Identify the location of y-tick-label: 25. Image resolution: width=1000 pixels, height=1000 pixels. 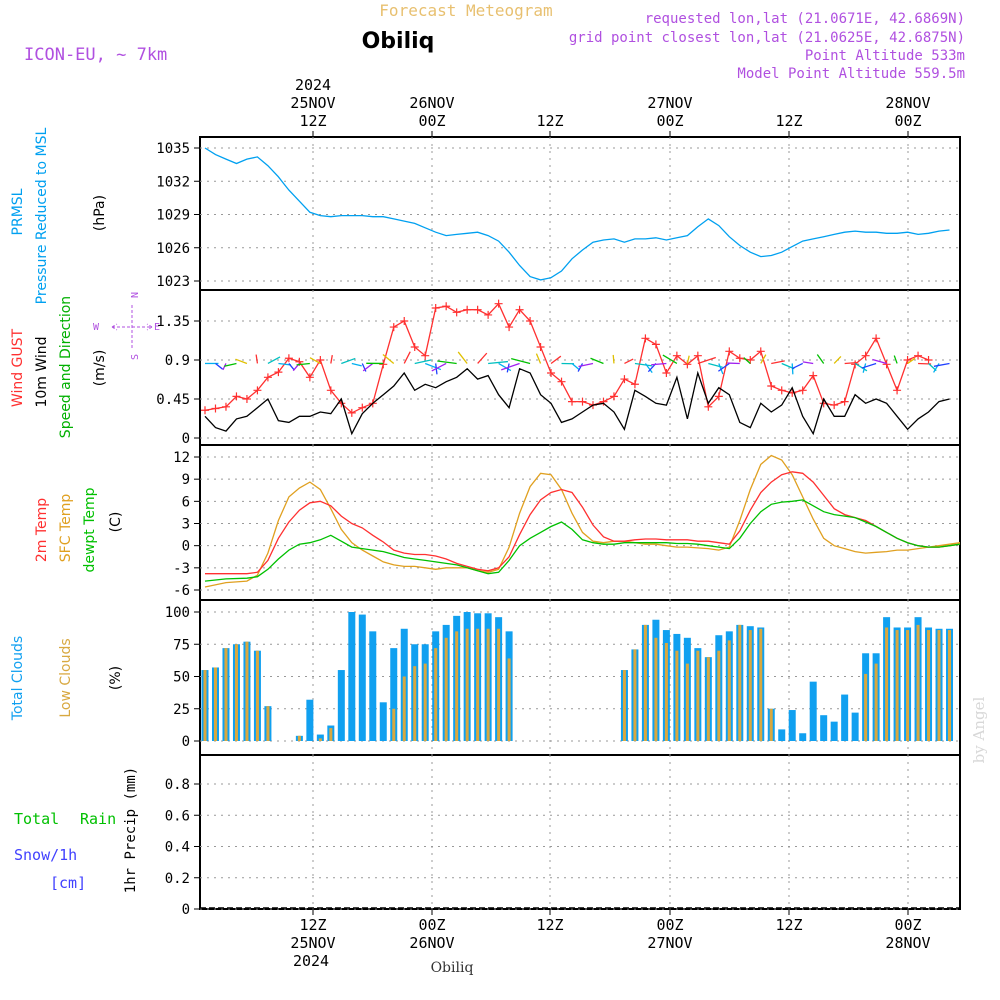
(181, 710).